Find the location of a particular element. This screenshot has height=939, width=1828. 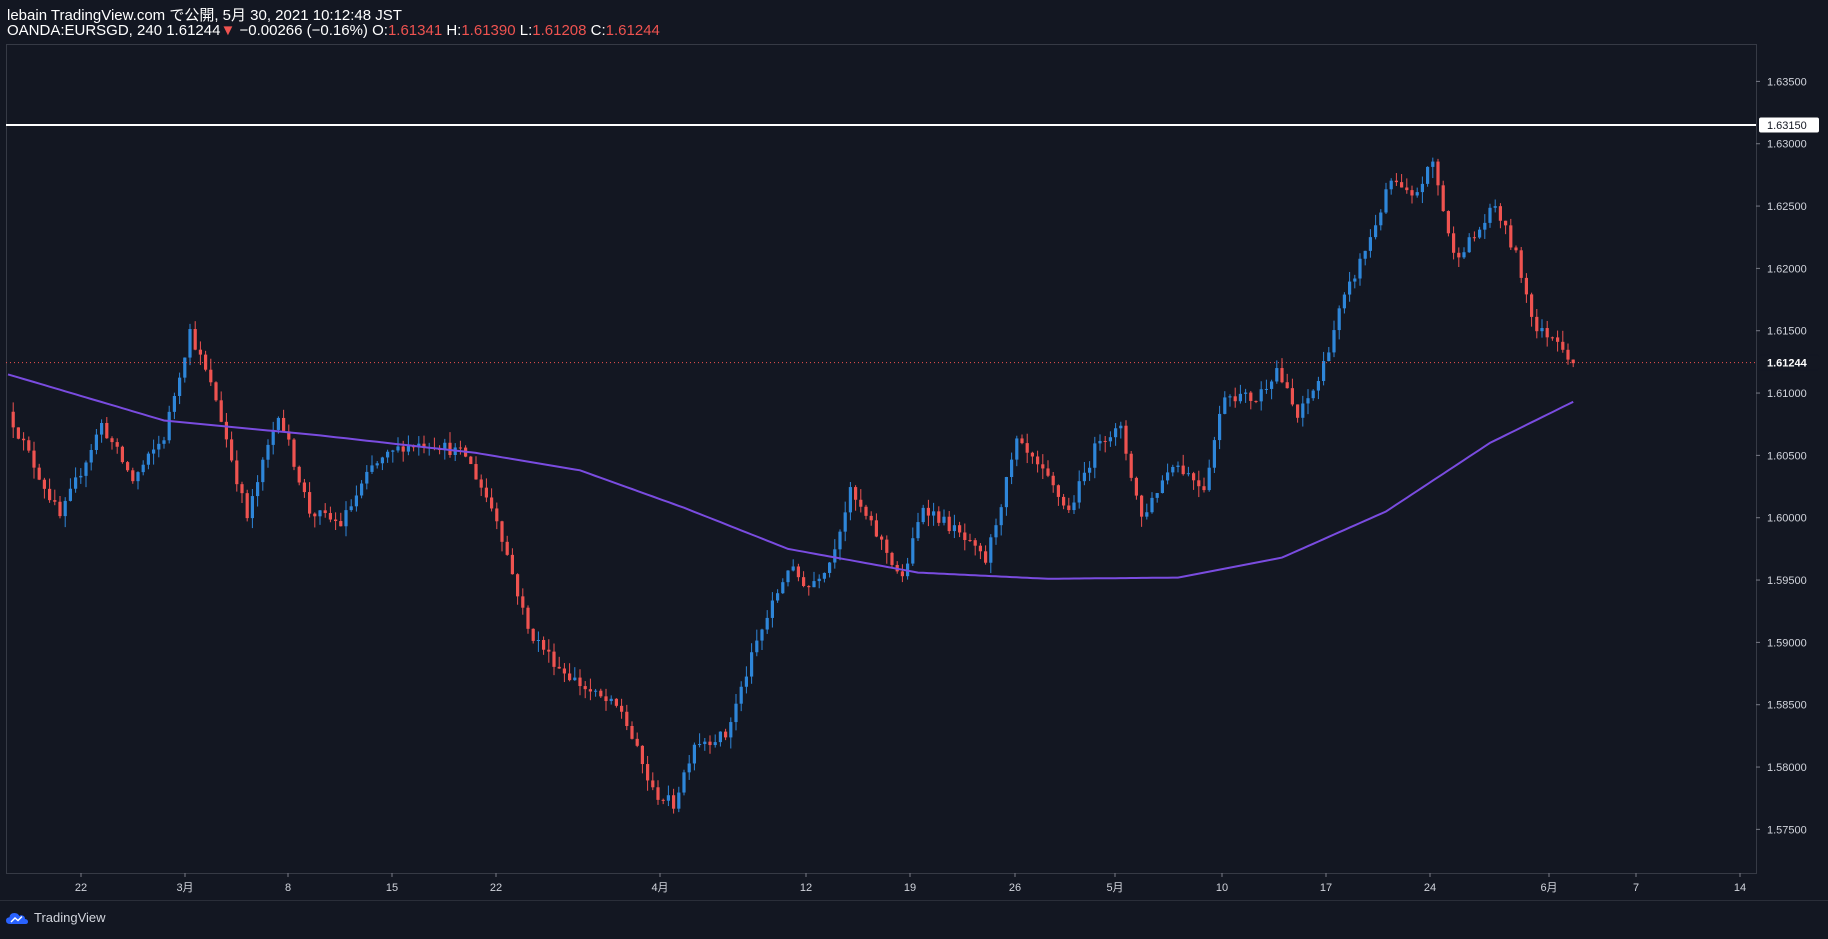

tradingview-brand-text: TradingView is located at coordinates (70, 917).